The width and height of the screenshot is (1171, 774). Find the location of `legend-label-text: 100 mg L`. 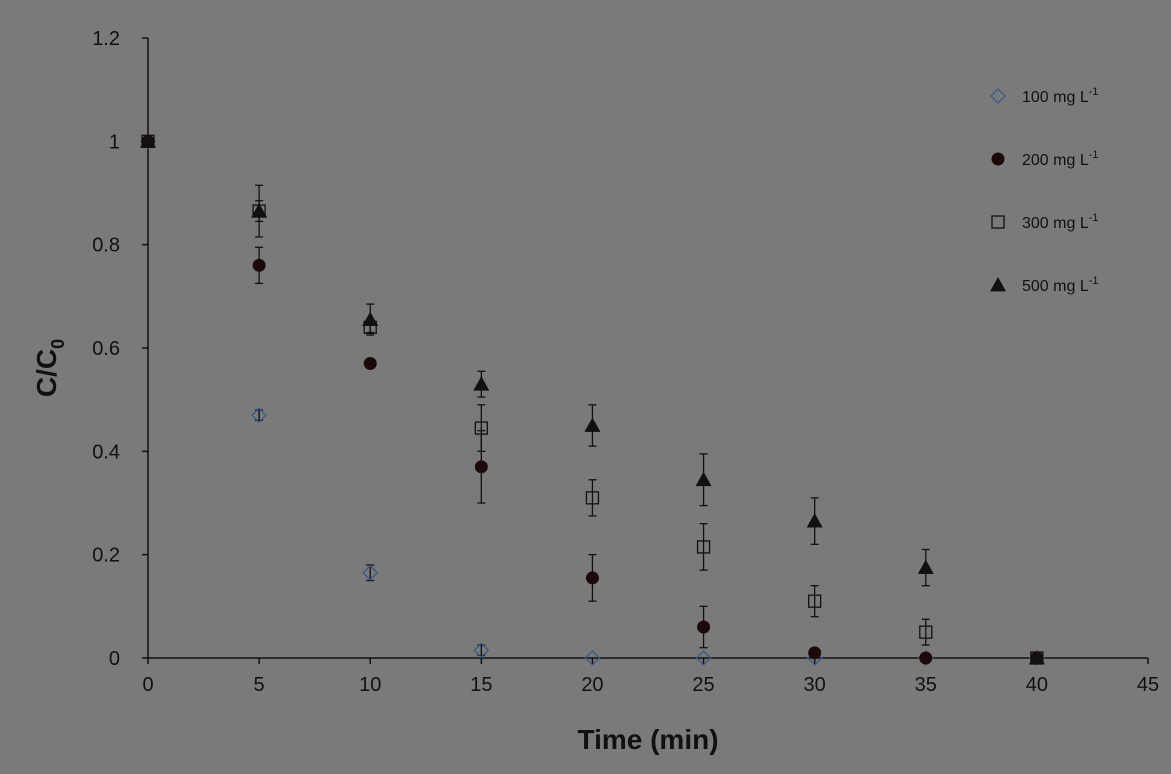

legend-label-text: 100 mg L is located at coordinates (1055, 97).